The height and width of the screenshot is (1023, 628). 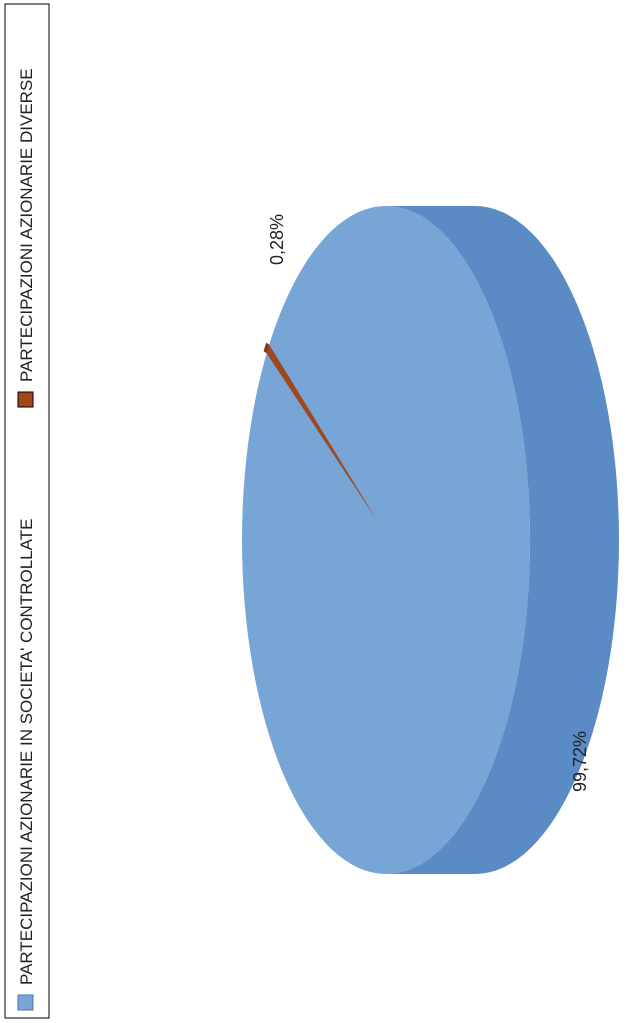 What do you see at coordinates (266, 348) in the screenshot?
I see `pie-side-diverse` at bounding box center [266, 348].